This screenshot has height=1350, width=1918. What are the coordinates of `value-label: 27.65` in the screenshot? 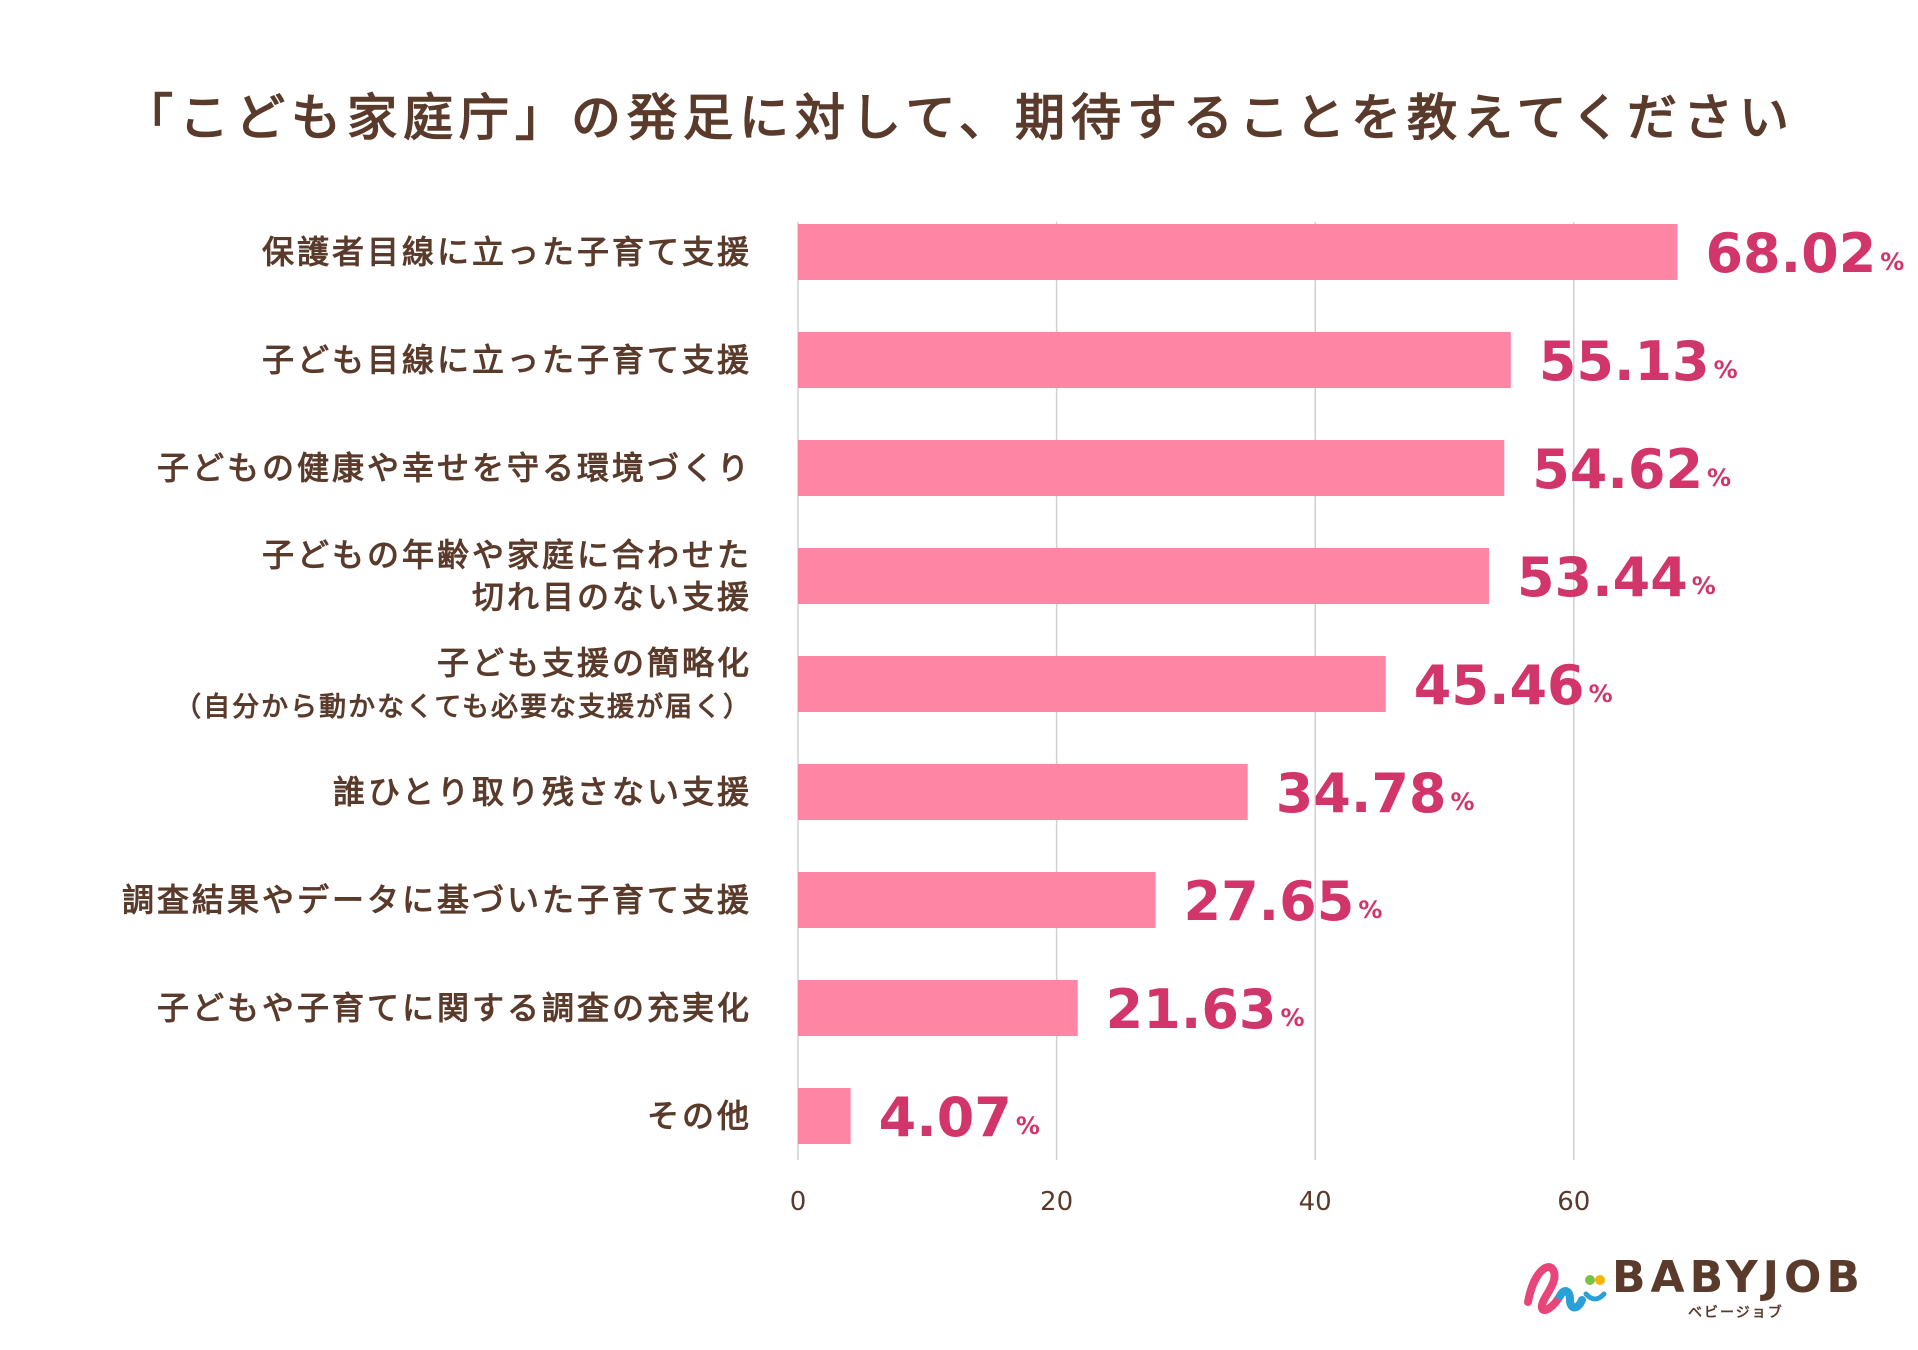 It's located at (1269, 901).